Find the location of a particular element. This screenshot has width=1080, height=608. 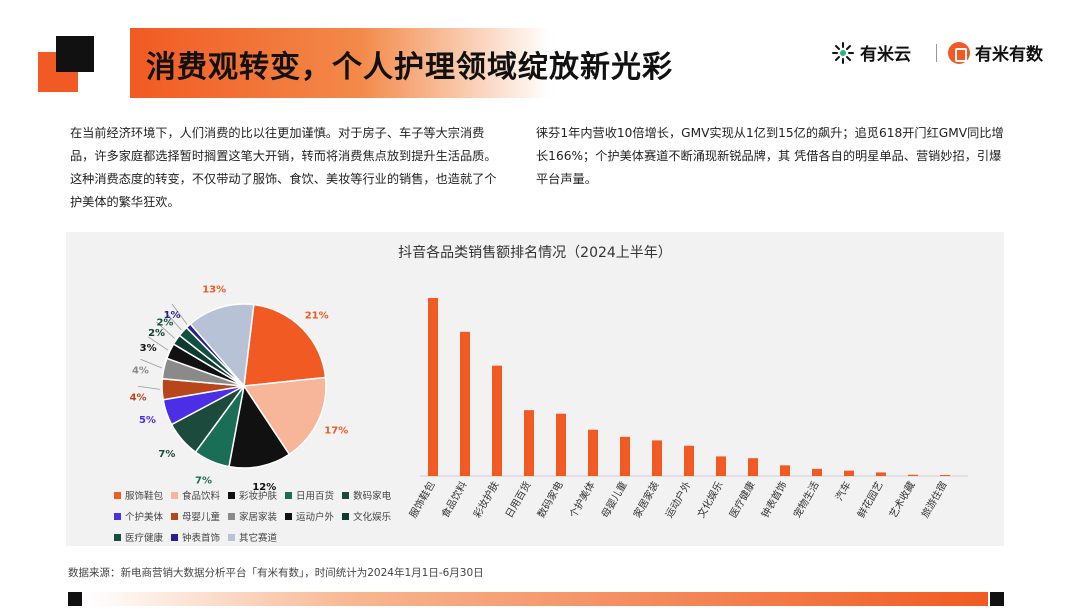

chart-title: 抖音各品类销售额排名情况（2024上半年） is located at coordinates (535, 253).